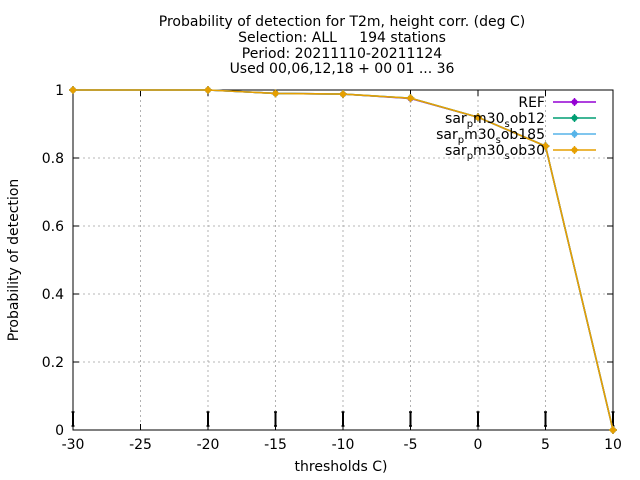 The image size is (640, 480). What do you see at coordinates (53, 227) in the screenshot?
I see `y-tick-label: 0.6` at bounding box center [53, 227].